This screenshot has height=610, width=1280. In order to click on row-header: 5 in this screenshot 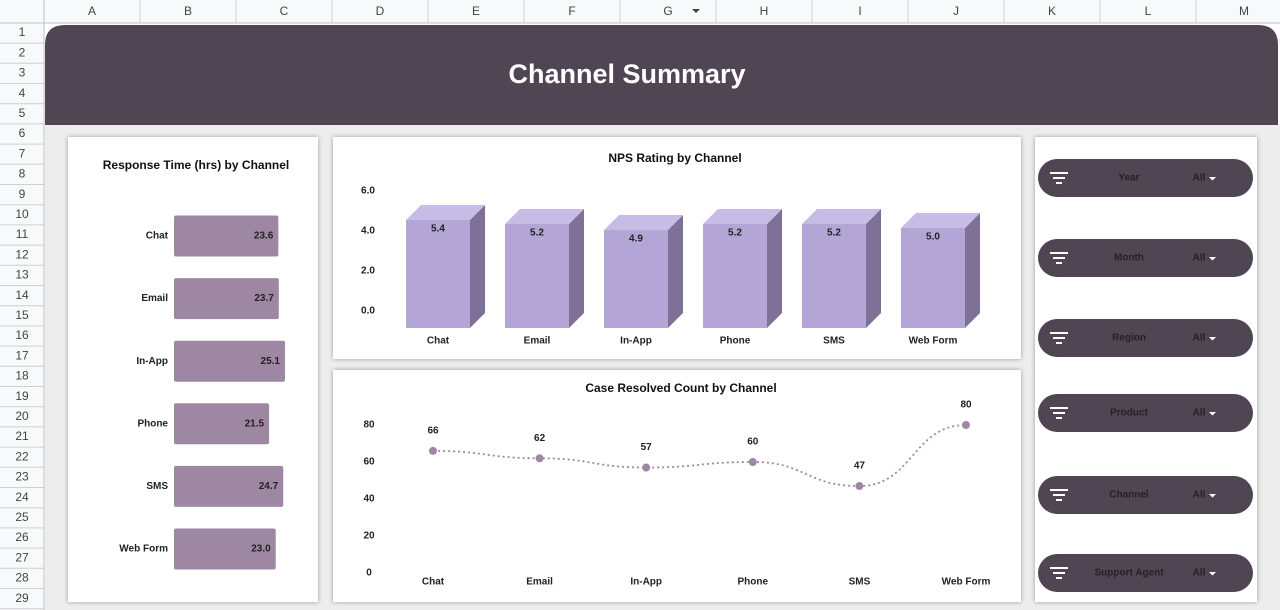, I will do `click(22, 113)`.